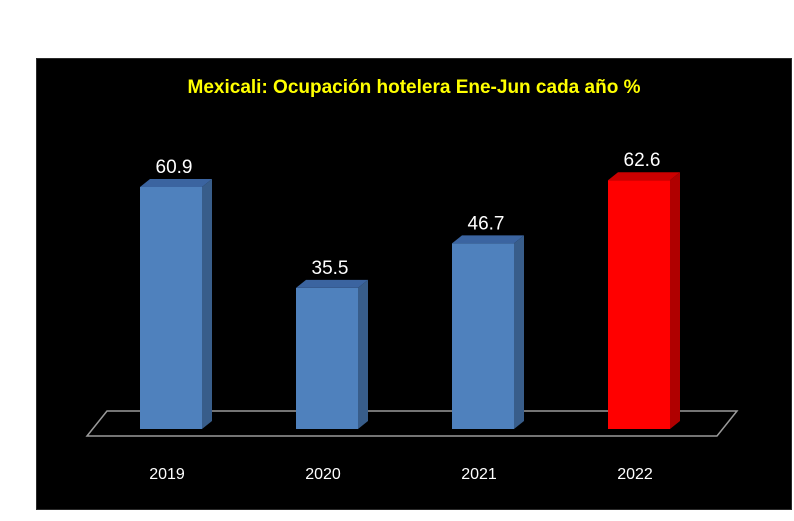 This screenshot has height=521, width=794. What do you see at coordinates (635, 474) in the screenshot?
I see `x-tick-label: 2022` at bounding box center [635, 474].